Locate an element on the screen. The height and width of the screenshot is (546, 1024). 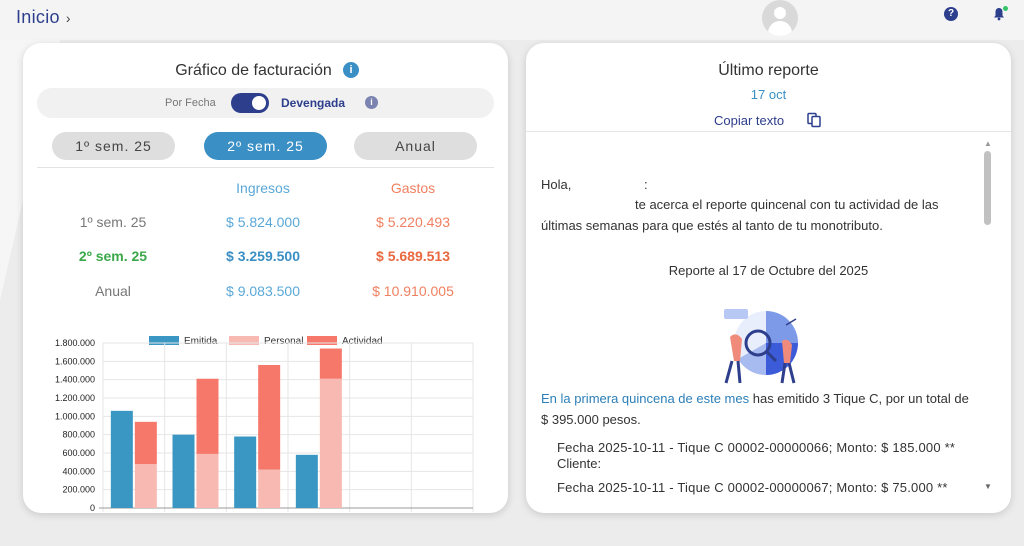
tab-annual: Anual is located at coordinates (415, 146).